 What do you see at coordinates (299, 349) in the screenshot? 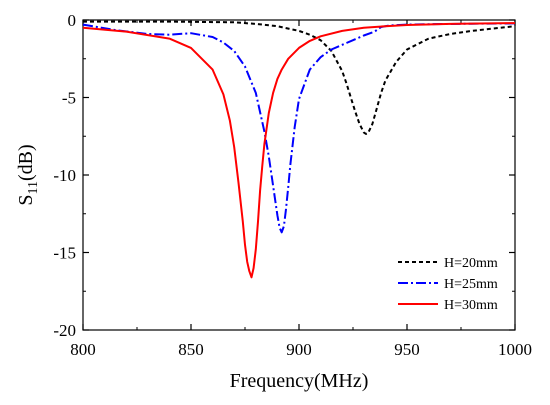
I see `x-tick-label: 900` at bounding box center [299, 349].